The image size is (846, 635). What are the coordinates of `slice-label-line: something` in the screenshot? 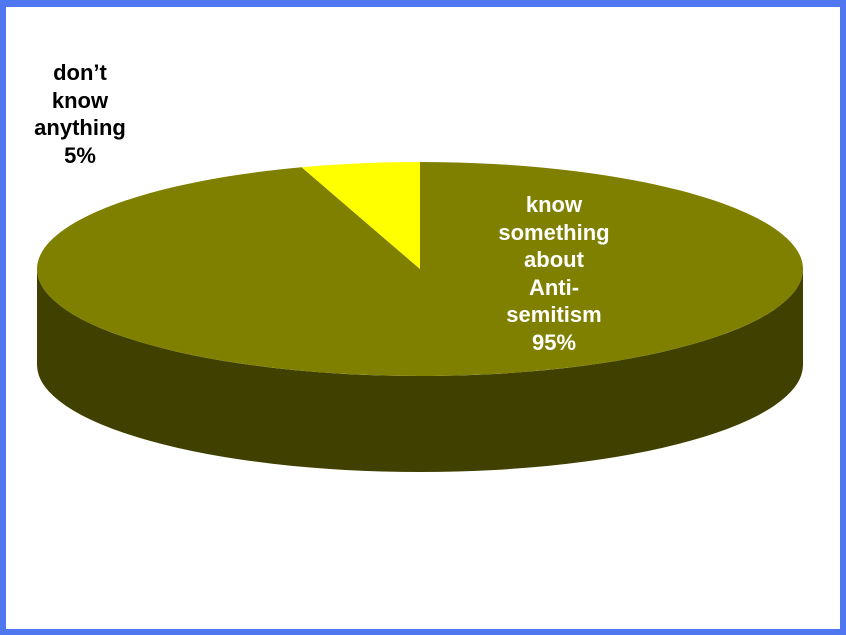 It's located at (554, 232).